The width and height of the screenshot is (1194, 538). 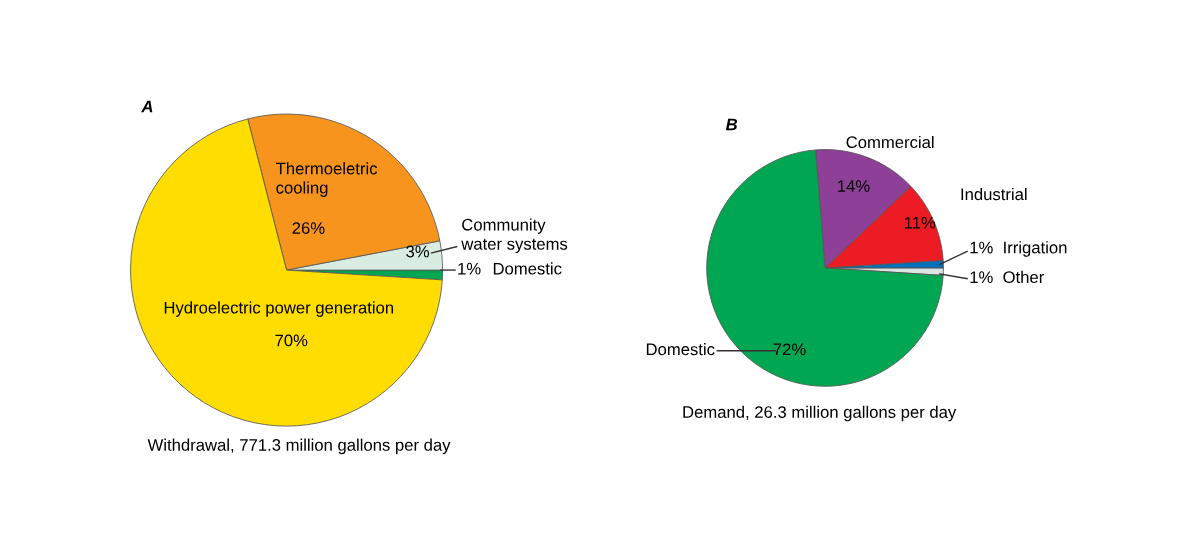 What do you see at coordinates (731, 124) in the screenshot?
I see `chart-title: B` at bounding box center [731, 124].